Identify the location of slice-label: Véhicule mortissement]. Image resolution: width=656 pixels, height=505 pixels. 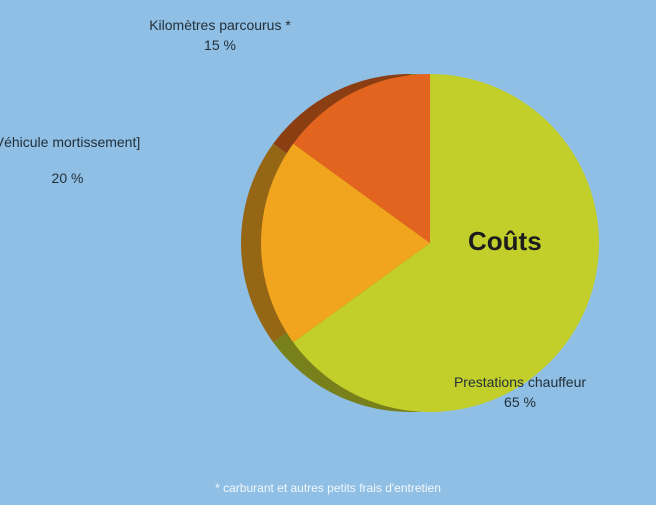
(70, 142).